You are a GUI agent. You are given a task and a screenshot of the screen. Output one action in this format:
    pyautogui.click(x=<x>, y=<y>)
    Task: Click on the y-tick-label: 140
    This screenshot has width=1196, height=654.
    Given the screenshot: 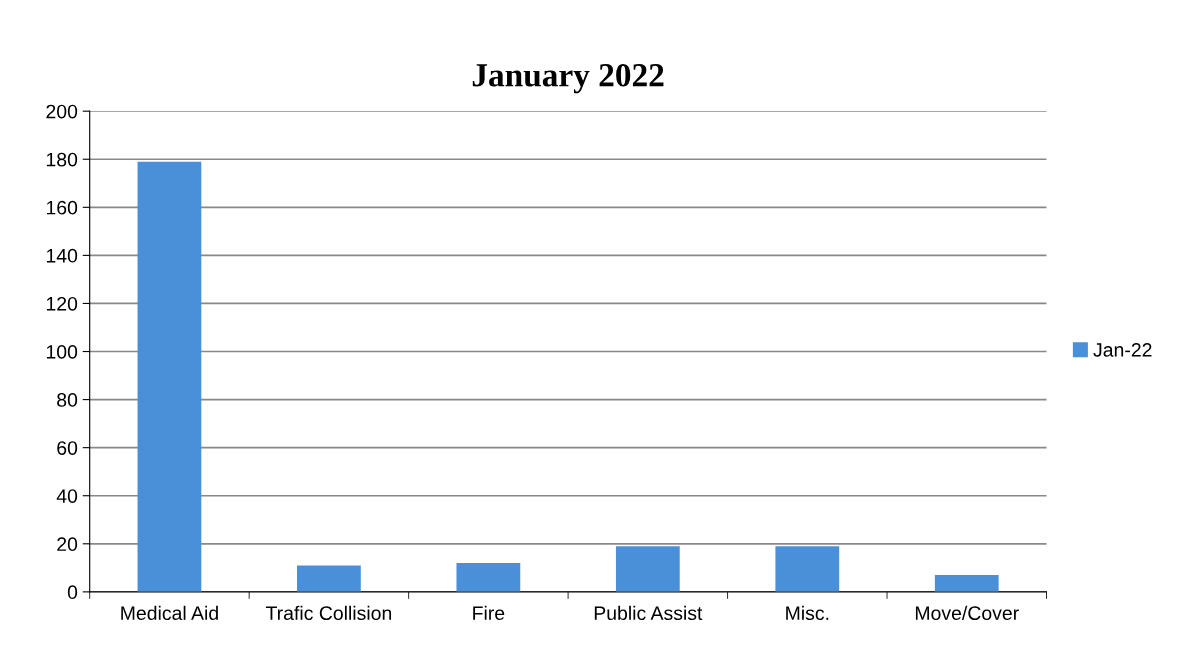 What is the action you would take?
    pyautogui.click(x=62, y=255)
    